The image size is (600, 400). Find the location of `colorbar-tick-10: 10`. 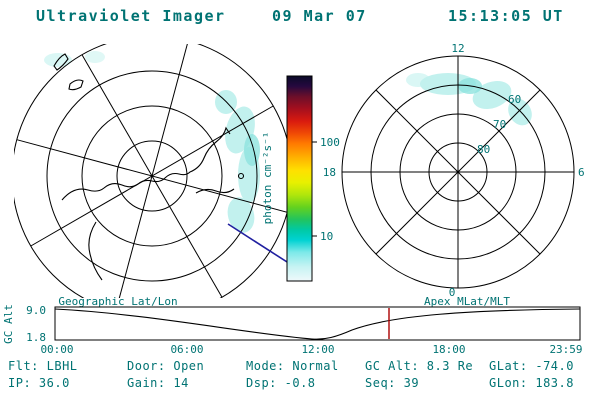

colorbar-tick-10: 10 is located at coordinates (326, 236).